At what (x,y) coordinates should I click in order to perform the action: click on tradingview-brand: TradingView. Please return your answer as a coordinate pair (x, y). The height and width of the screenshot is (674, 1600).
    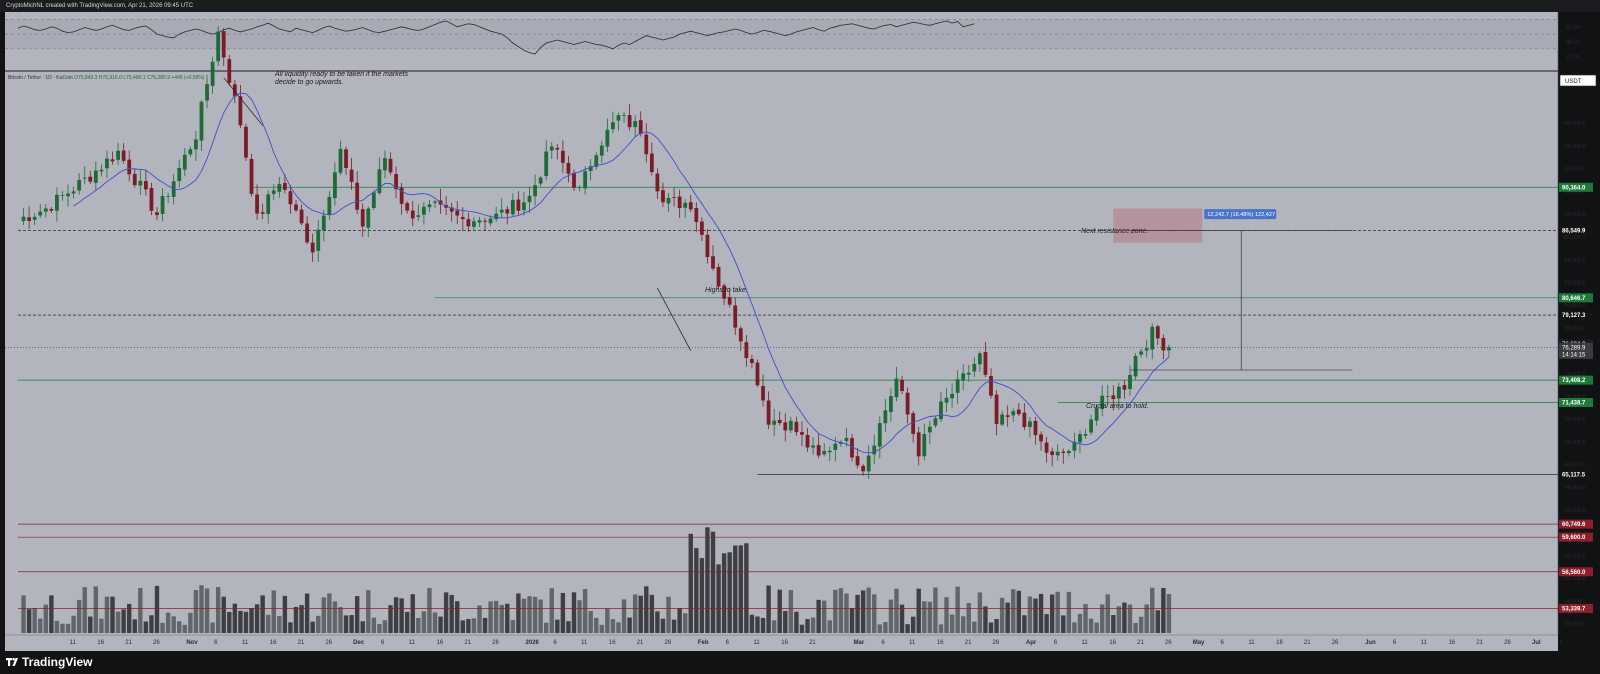
    Looking at the image, I should click on (57, 662).